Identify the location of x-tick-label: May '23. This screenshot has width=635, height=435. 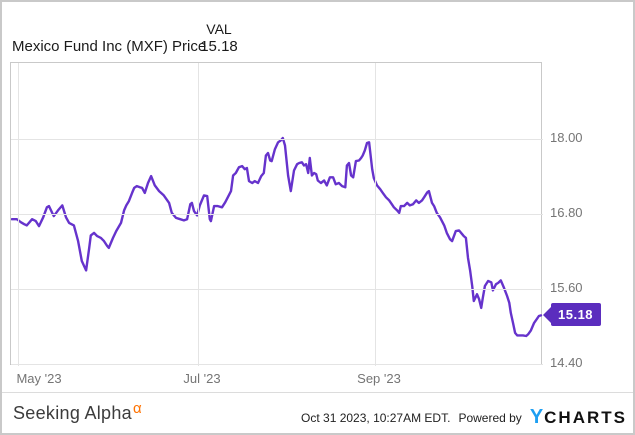
(39, 378).